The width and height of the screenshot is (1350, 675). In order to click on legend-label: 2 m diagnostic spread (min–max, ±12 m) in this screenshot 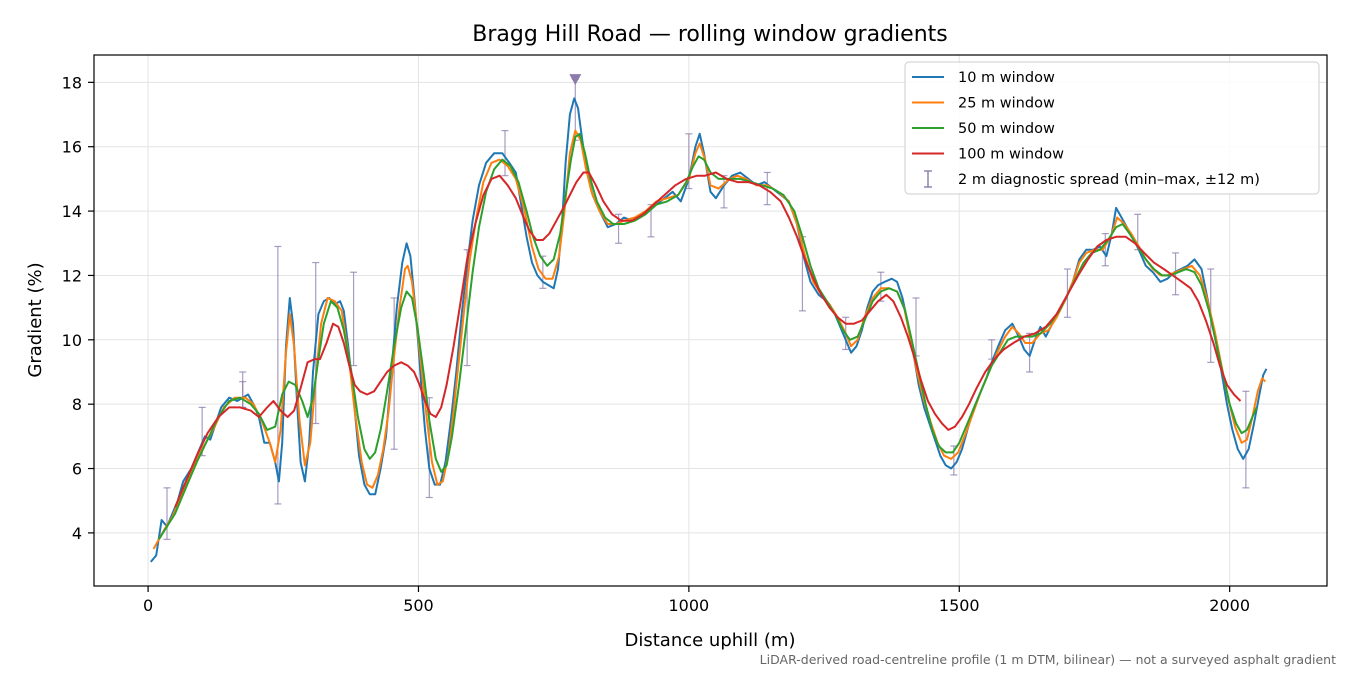, I will do `click(1109, 180)`.